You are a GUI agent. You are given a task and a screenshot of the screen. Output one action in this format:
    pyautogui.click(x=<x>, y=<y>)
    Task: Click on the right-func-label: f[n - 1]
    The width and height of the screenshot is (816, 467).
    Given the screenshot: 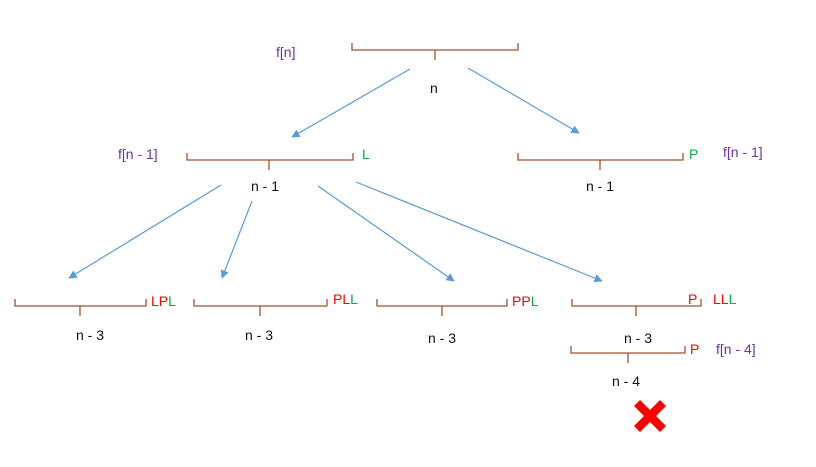 What is the action you would take?
    pyautogui.click(x=743, y=152)
    